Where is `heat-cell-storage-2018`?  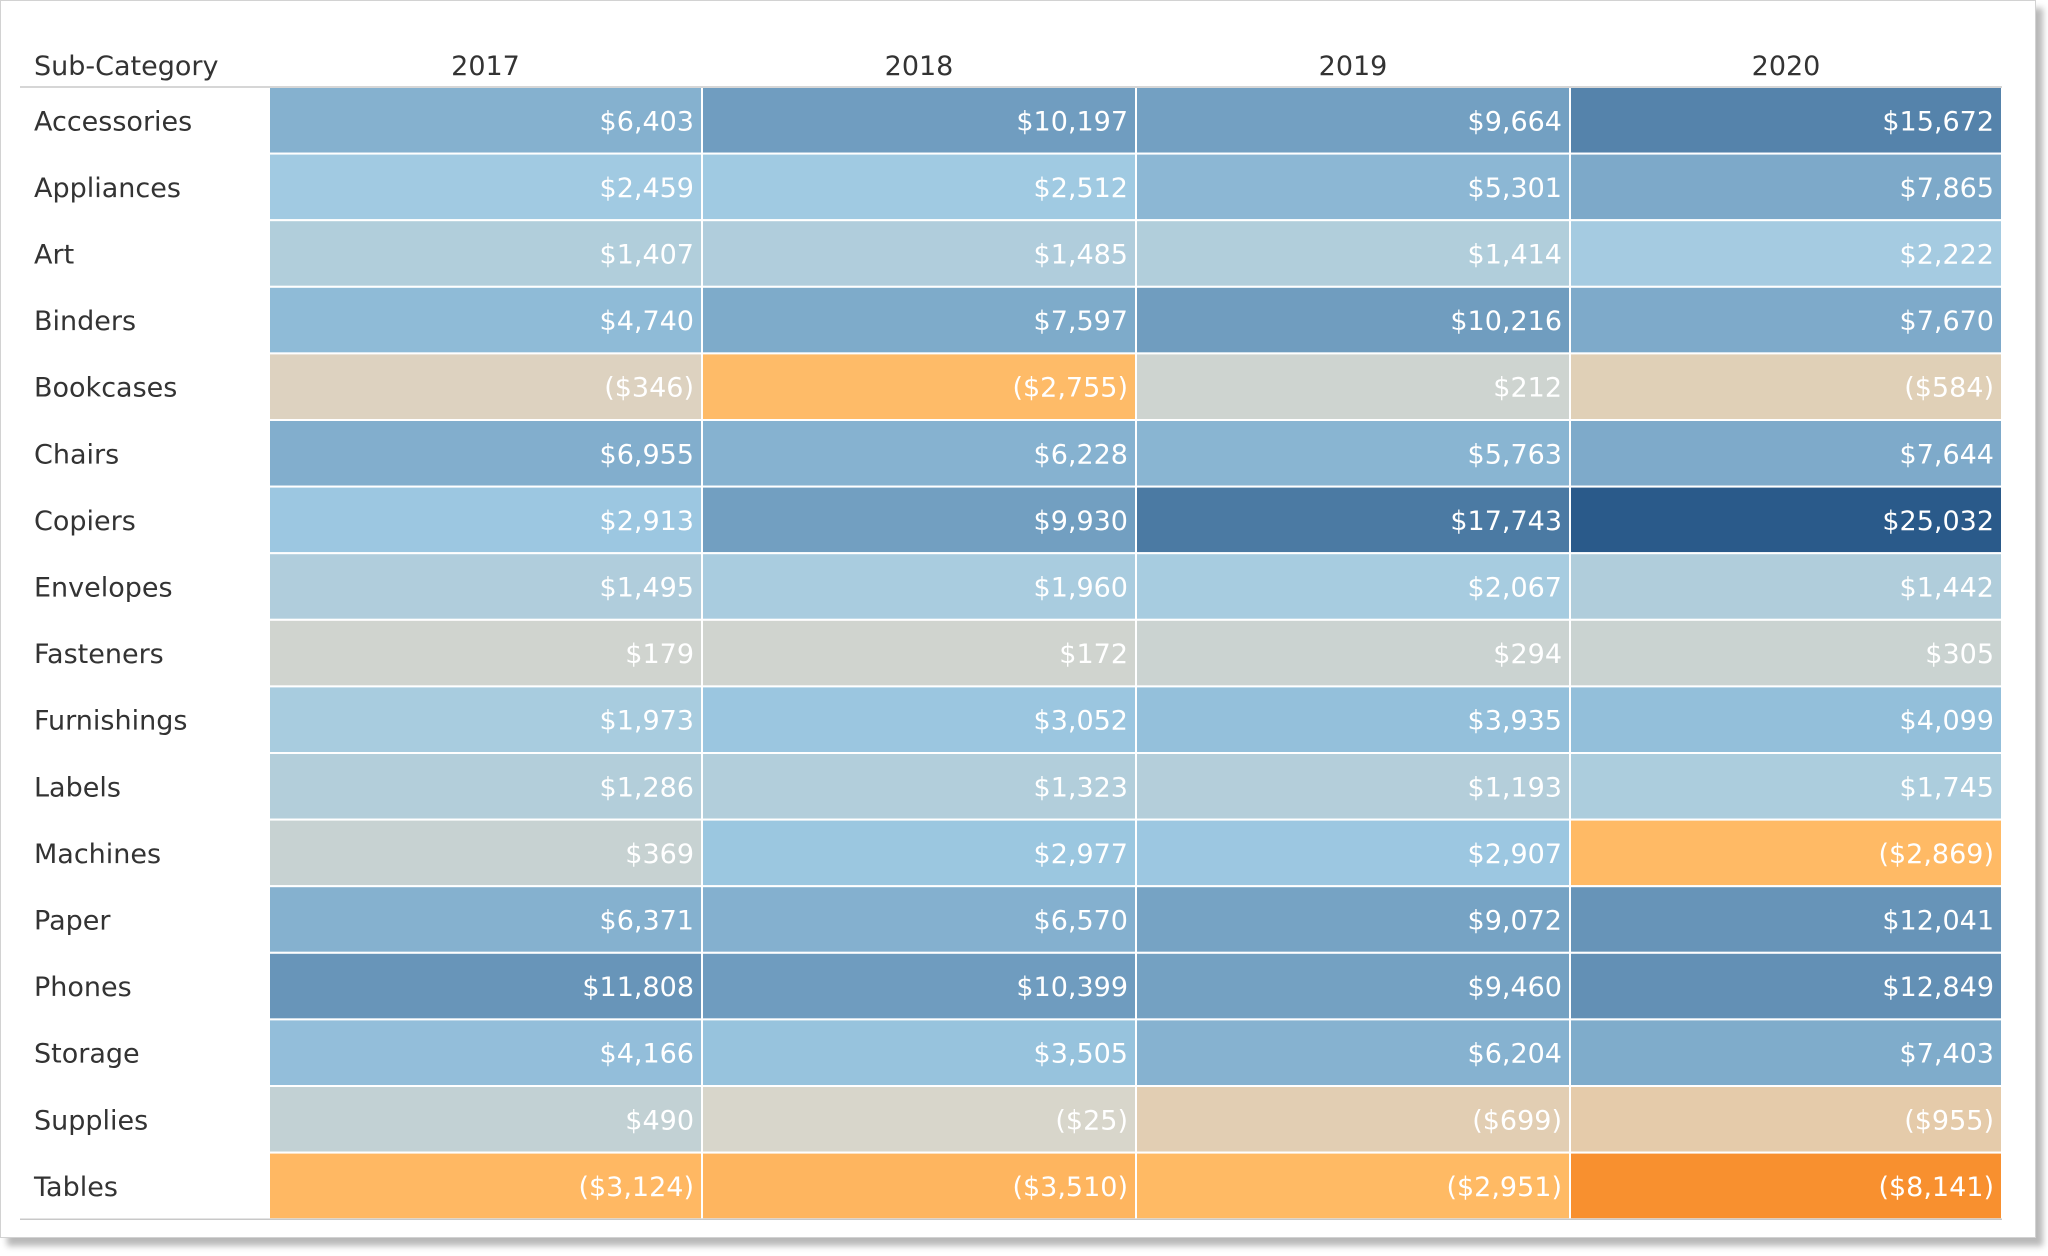 heat-cell-storage-2018 is located at coordinates (919, 1053).